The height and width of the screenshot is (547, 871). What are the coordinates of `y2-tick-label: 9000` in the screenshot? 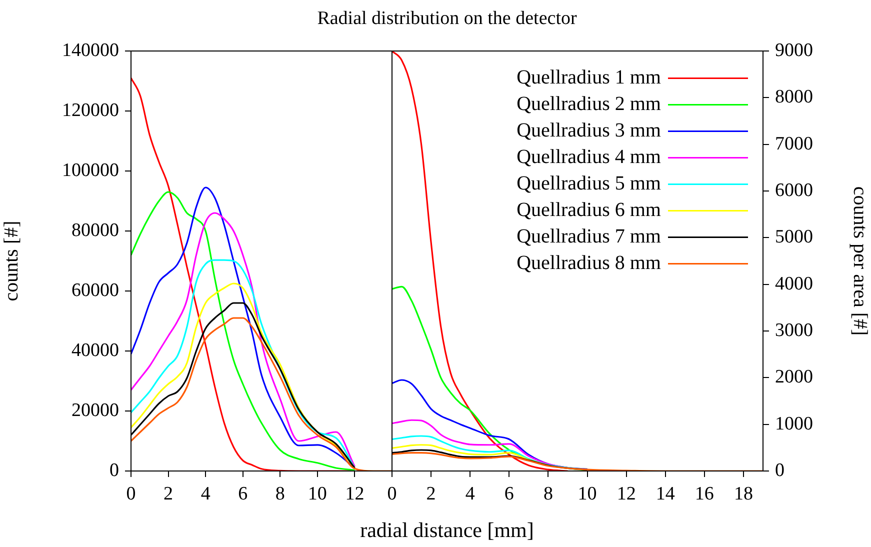 It's located at (794, 50).